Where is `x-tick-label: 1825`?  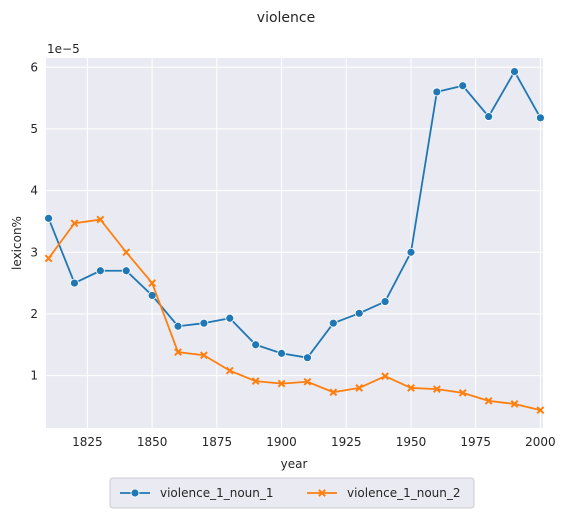
x-tick-label: 1825 is located at coordinates (87, 442).